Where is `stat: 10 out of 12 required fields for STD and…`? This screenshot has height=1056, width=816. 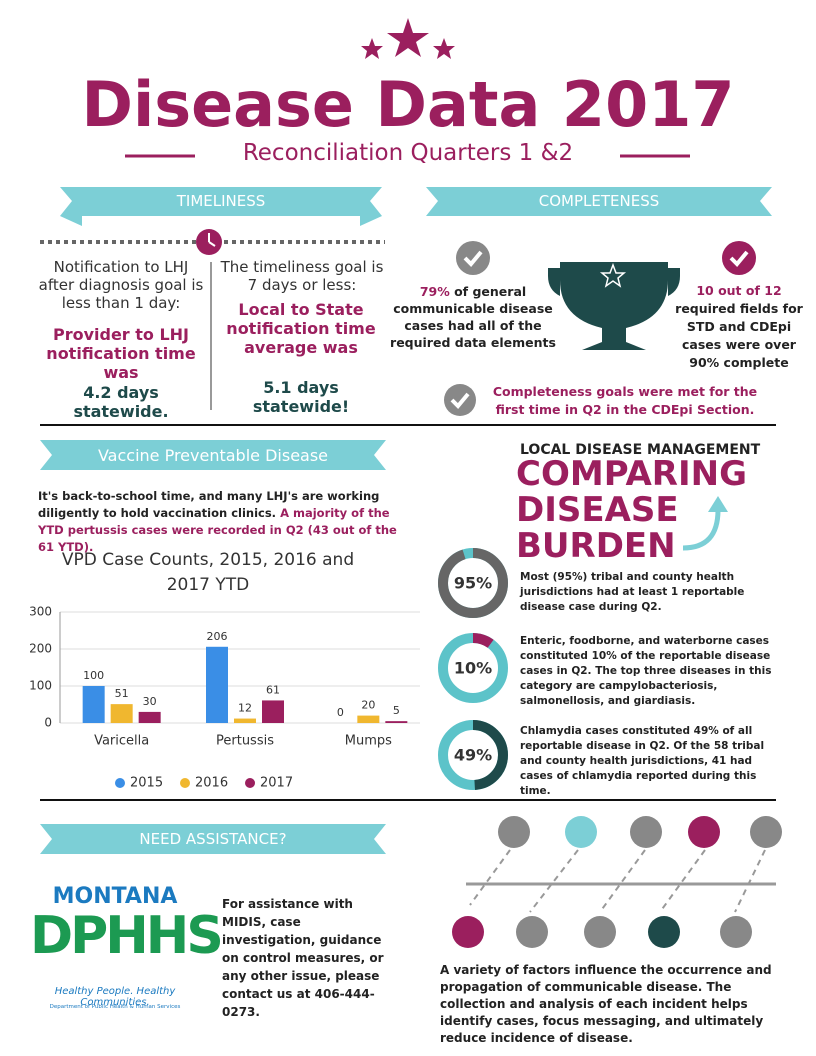
stat: 10 out of 12 required fields for STD and… is located at coordinates (739, 327).